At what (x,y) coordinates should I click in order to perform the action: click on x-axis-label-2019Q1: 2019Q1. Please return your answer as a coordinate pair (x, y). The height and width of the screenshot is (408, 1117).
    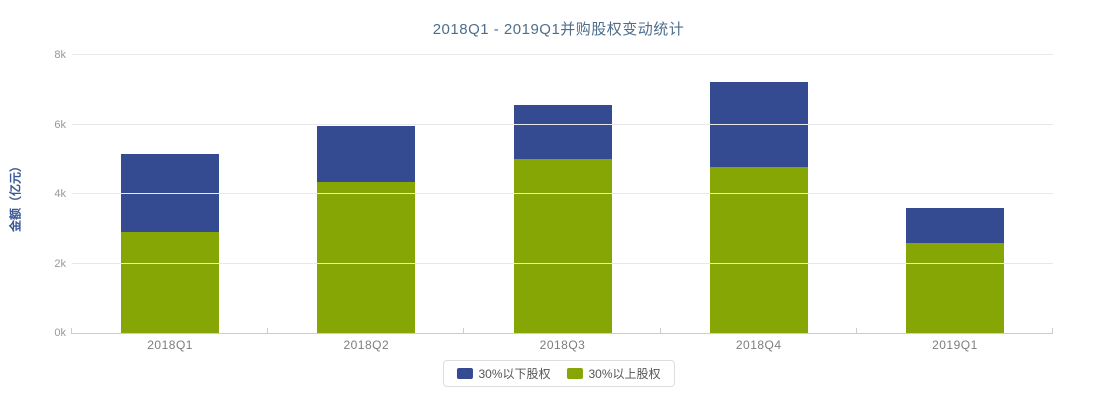
    Looking at the image, I should click on (955, 345).